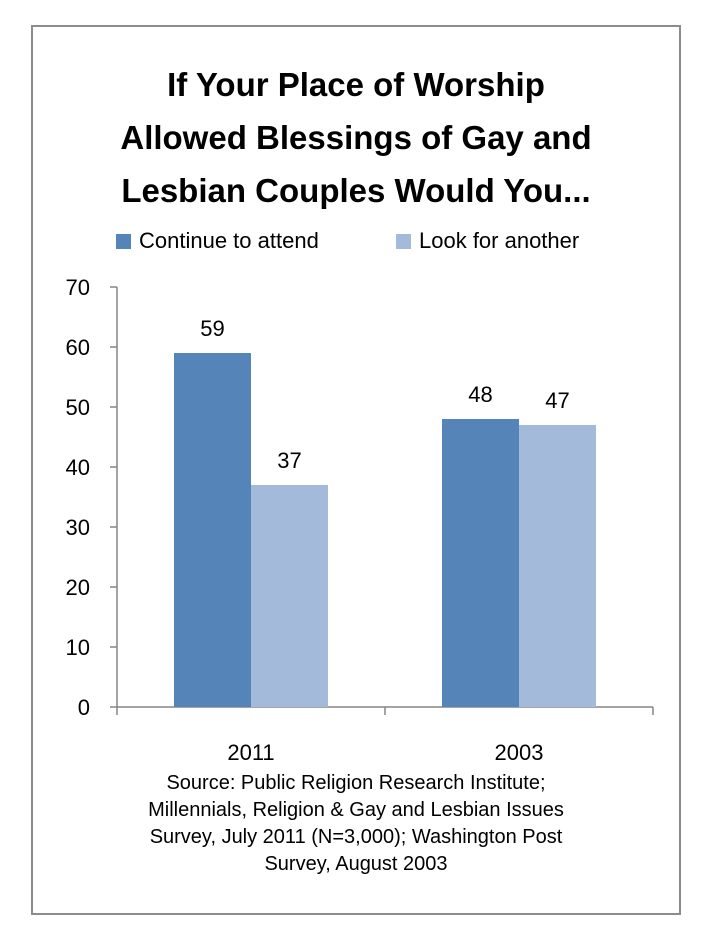 The height and width of the screenshot is (942, 712). I want to click on bar-2003-look-for-another, so click(557, 566).